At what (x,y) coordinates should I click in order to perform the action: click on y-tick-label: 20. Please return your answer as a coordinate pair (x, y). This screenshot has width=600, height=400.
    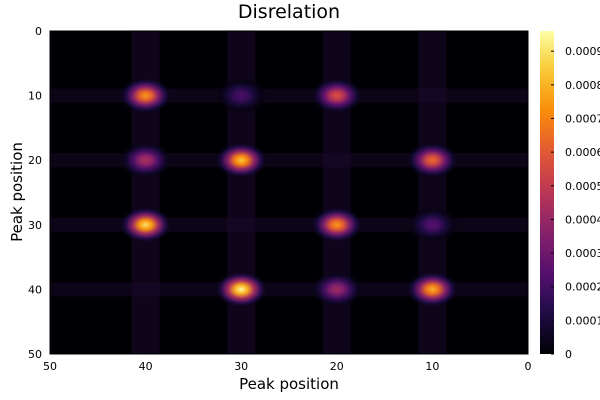
    Looking at the image, I should click on (35, 160).